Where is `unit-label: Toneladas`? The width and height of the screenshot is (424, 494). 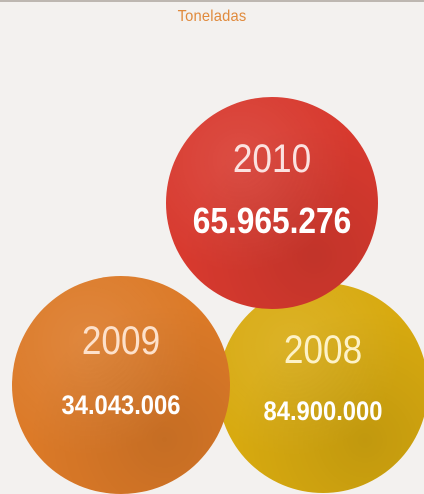 unit-label: Toneladas is located at coordinates (212, 16).